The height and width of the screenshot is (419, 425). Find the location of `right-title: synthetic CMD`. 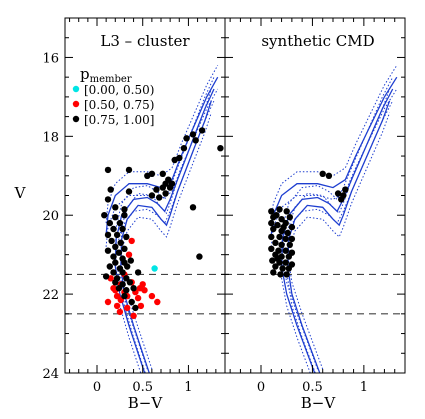

right-title: synthetic CMD is located at coordinates (317, 41).